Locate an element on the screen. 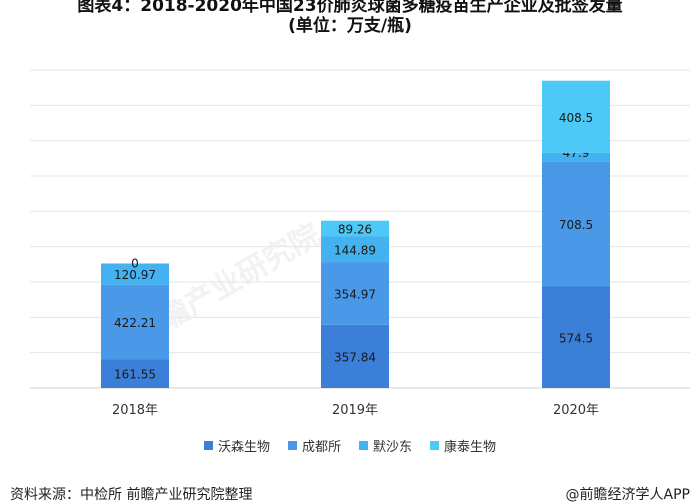  chart-title-line2: (单位：万支/瓶) is located at coordinates (350, 26).